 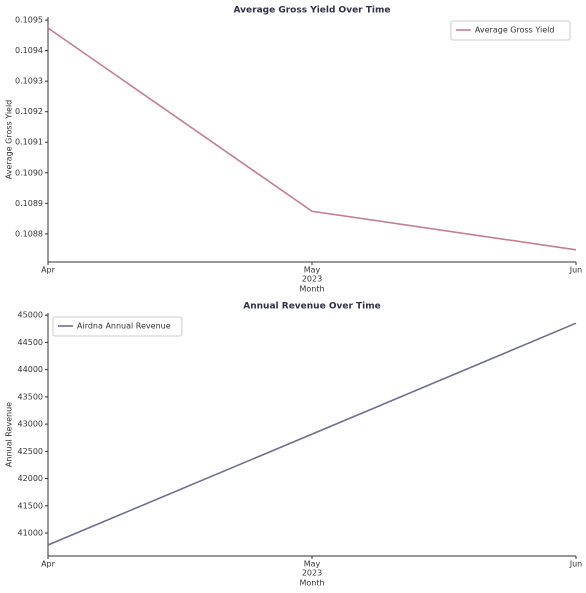 What do you see at coordinates (515, 30) in the screenshot?
I see `legend-label: Average Gross Yield` at bounding box center [515, 30].